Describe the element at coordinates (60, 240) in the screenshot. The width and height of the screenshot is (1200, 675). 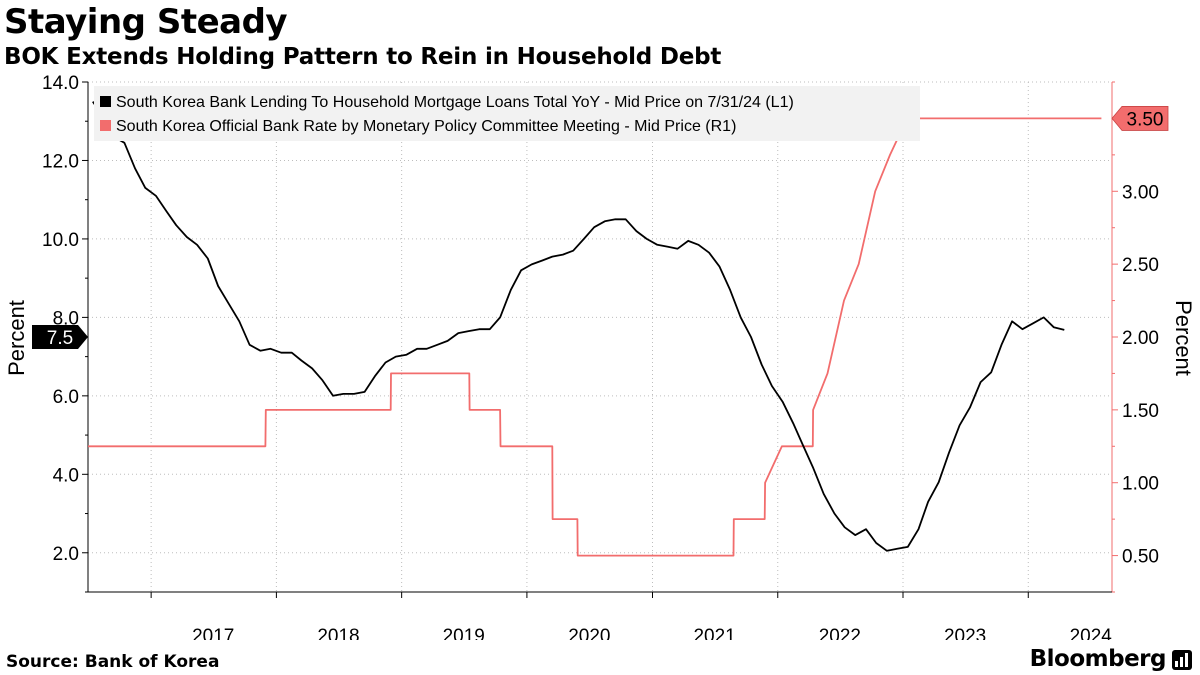
I see `left-tick-label: 10.0` at that location.